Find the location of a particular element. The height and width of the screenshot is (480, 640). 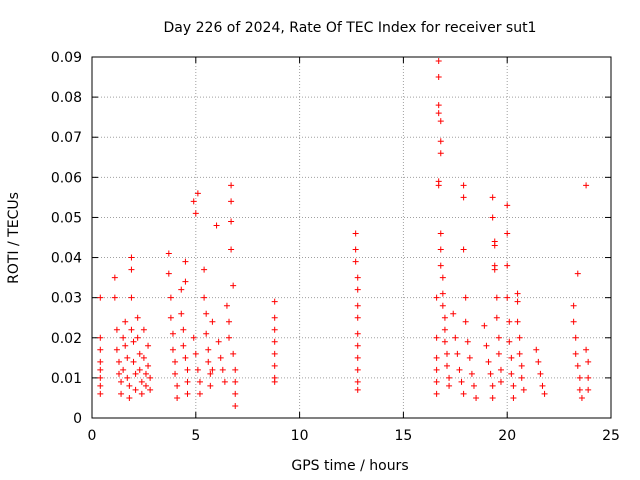

x-tick-label: 0 is located at coordinates (92, 436).